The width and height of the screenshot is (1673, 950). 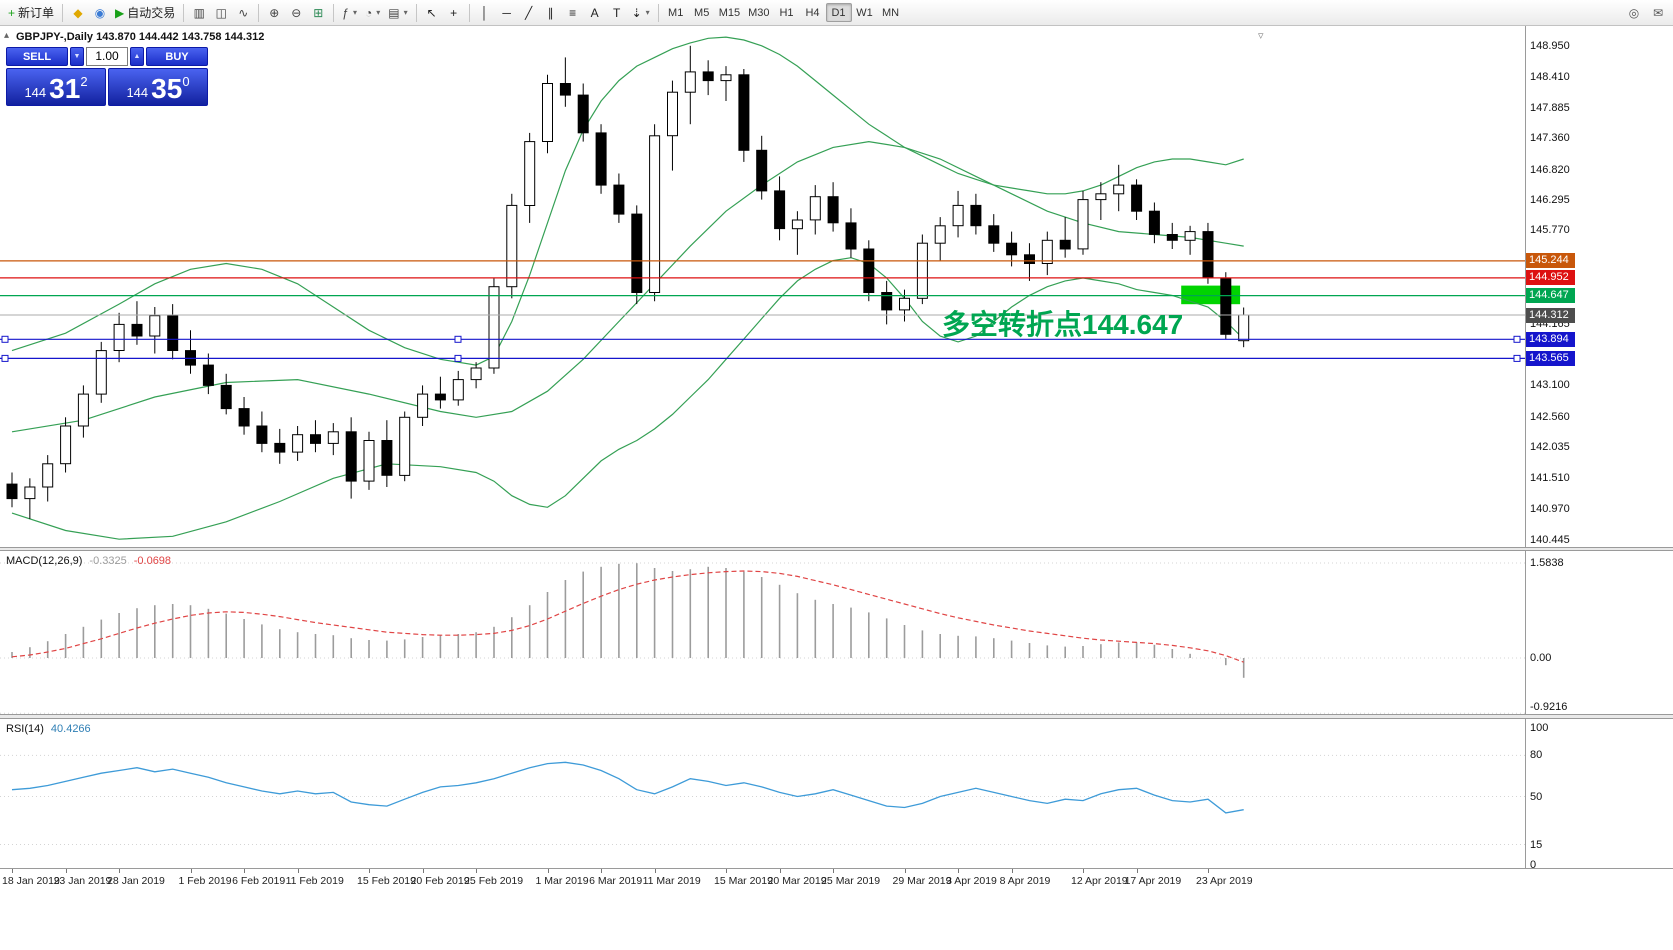 I want to click on metaeditor-icon: ◆, so click(x=78, y=13).